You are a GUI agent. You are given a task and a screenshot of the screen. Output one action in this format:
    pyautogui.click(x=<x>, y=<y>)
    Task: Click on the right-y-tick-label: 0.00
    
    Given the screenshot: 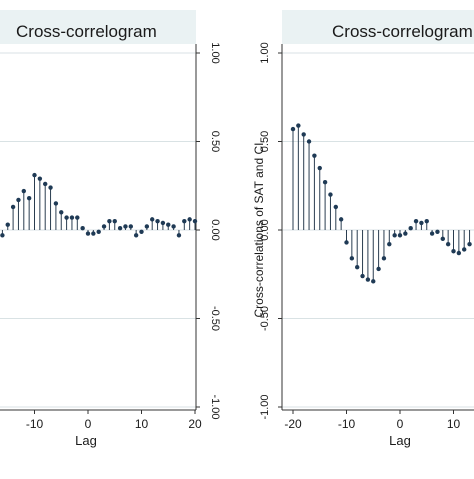 What is the action you would take?
    pyautogui.click(x=265, y=229)
    